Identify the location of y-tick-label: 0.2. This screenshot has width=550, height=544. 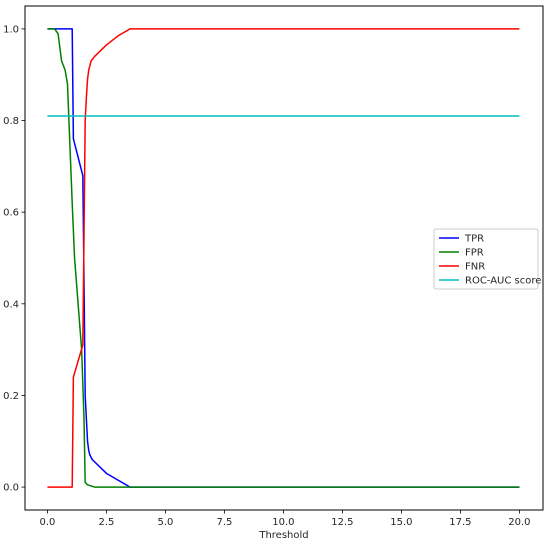
(11, 396).